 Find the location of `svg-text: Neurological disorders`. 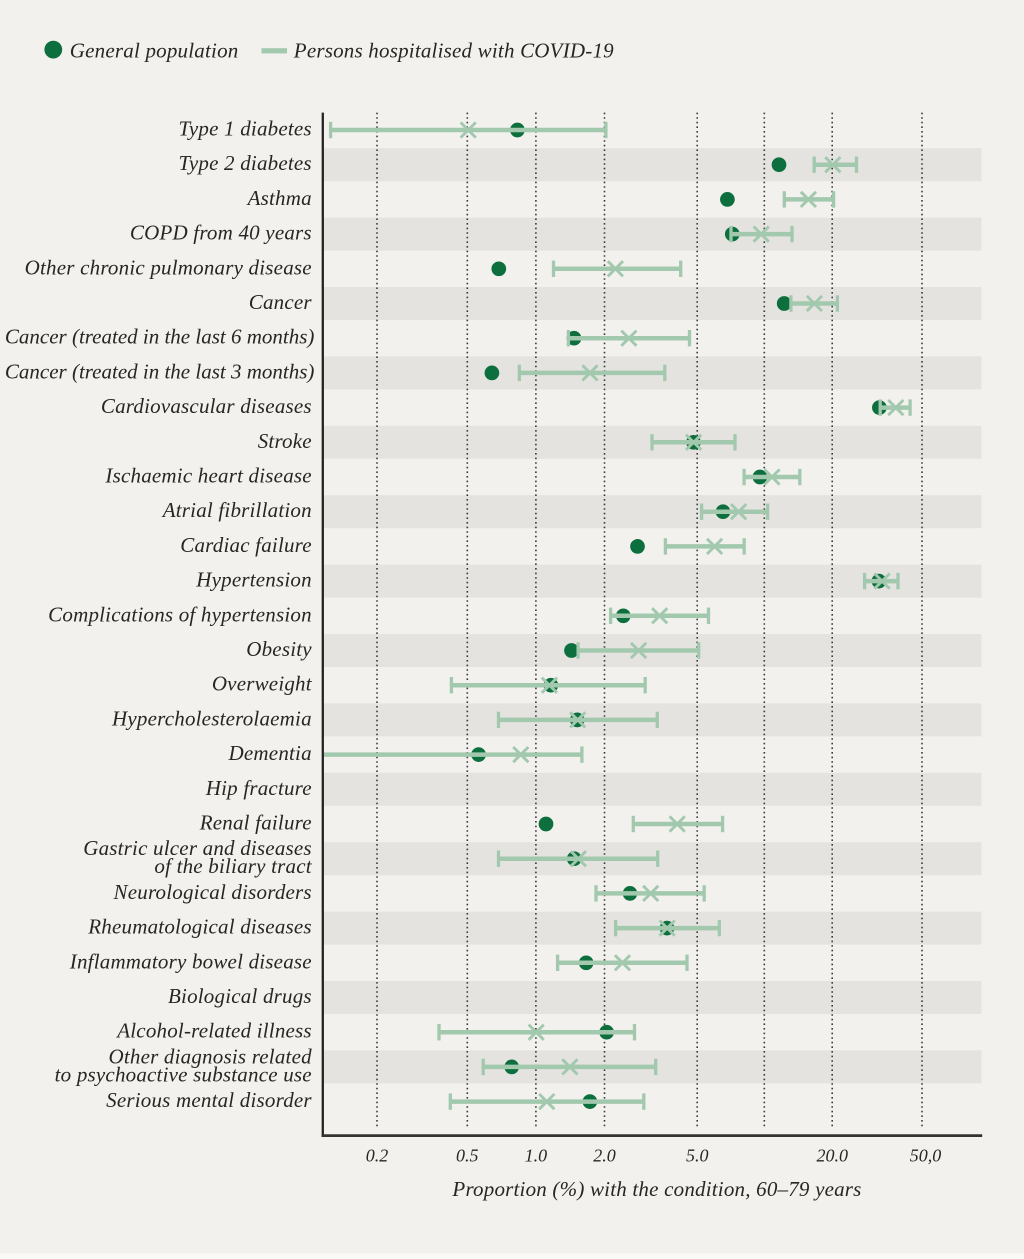

svg-text: Neurological disorders is located at coordinates (212, 892).